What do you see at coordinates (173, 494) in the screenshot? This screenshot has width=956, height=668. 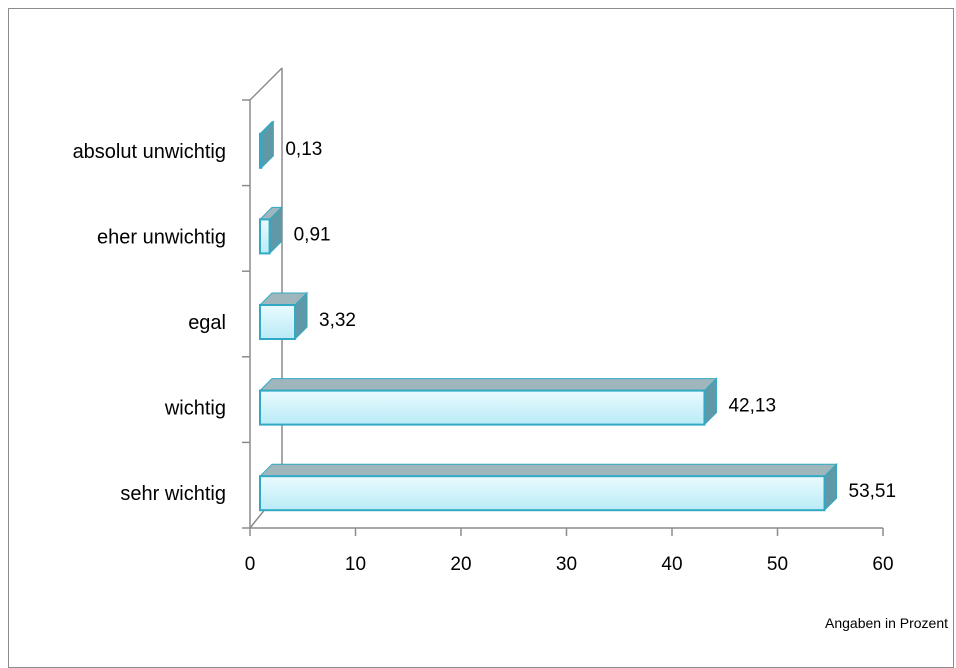 I see `category-label: sehr wichtig` at bounding box center [173, 494].